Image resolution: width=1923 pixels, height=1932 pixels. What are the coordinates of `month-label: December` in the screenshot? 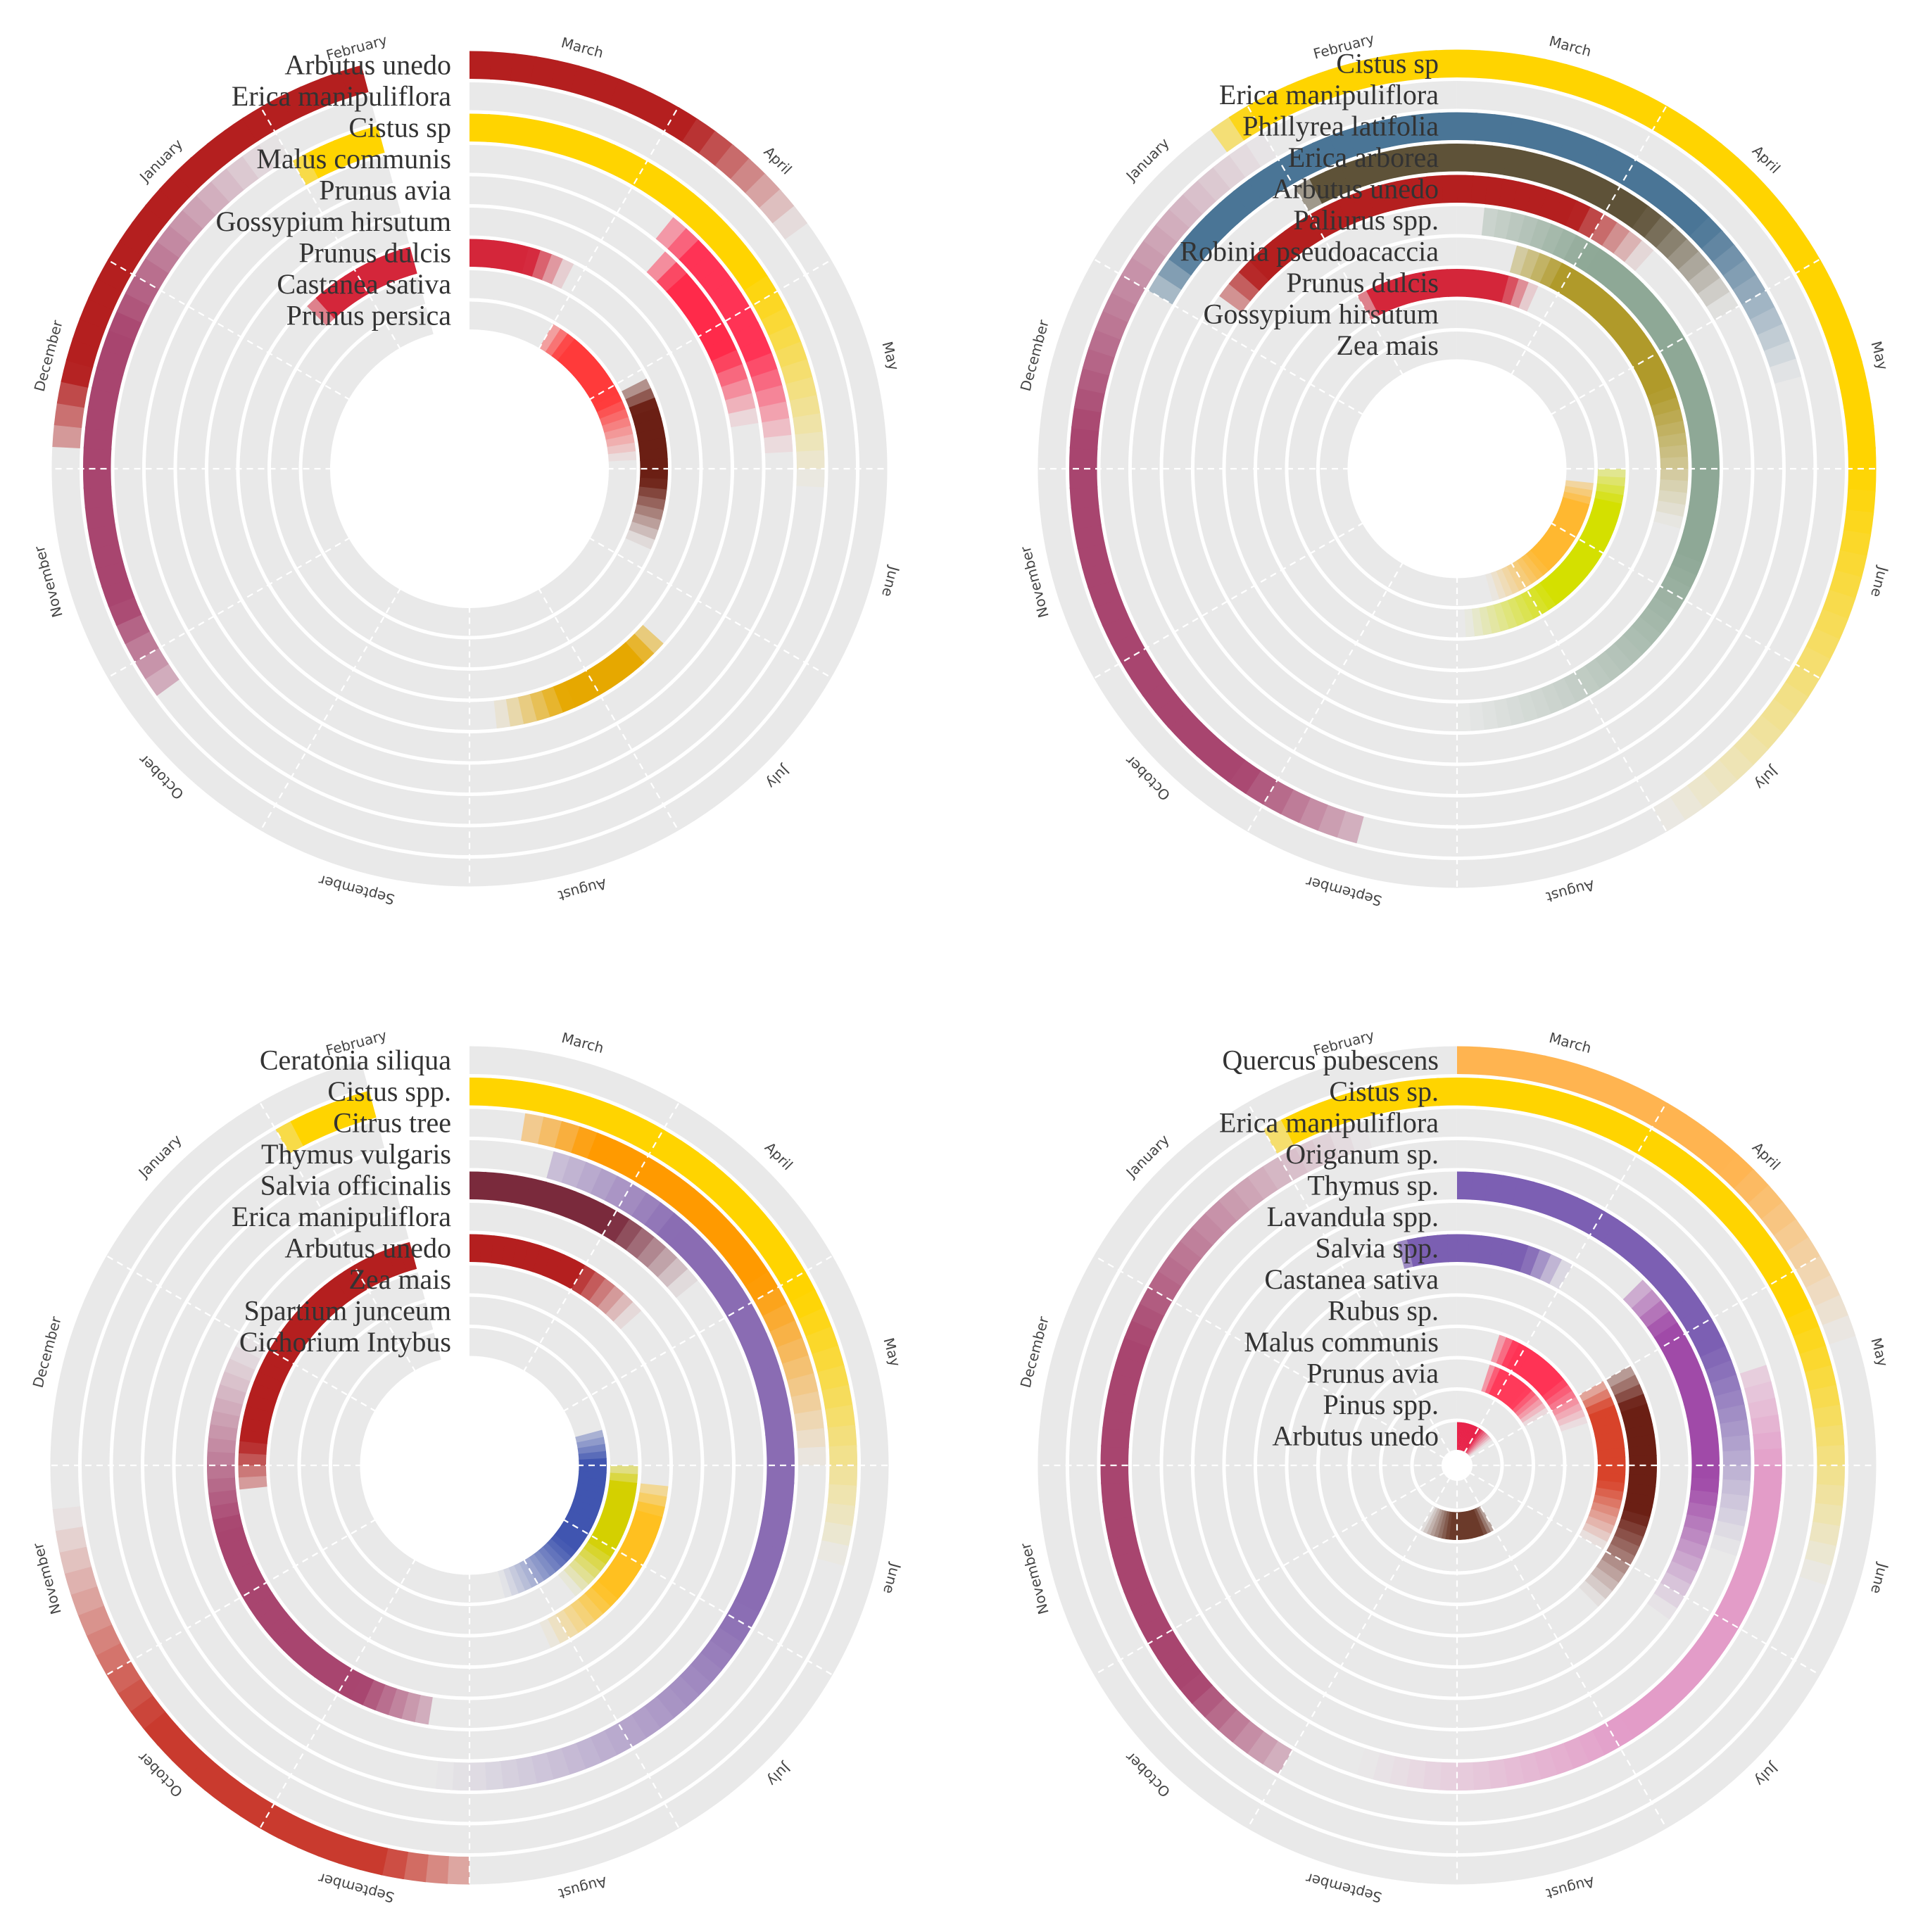 It's located at (48, 355).